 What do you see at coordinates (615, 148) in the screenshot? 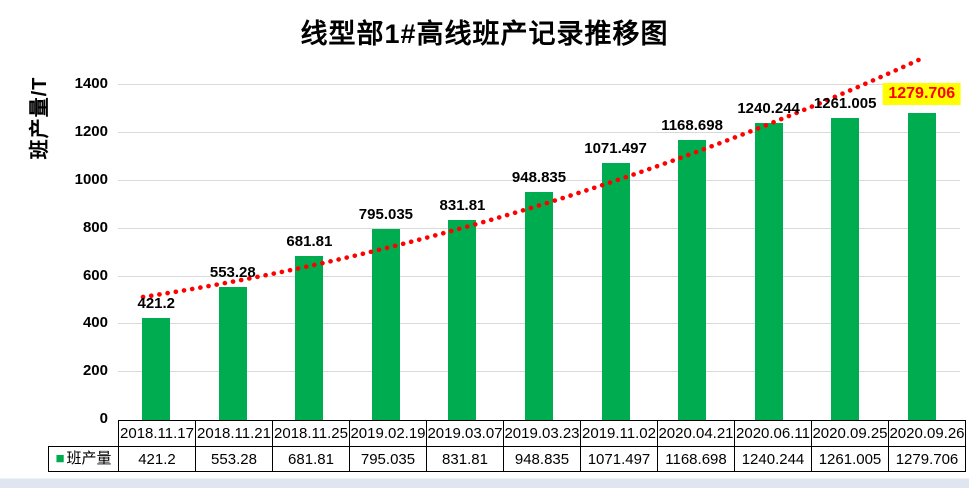
I see `bar-label: 1071.497` at bounding box center [615, 148].